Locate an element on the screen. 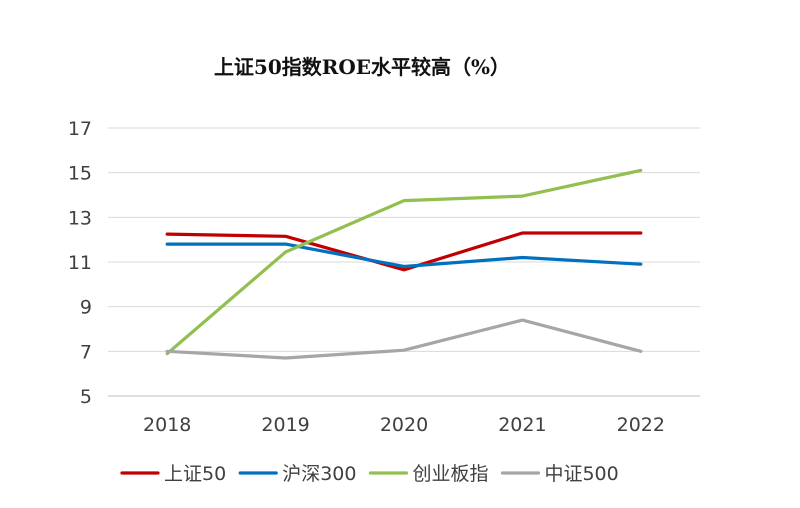 The height and width of the screenshot is (508, 800). y-tick-label: 13 is located at coordinates (80, 218).